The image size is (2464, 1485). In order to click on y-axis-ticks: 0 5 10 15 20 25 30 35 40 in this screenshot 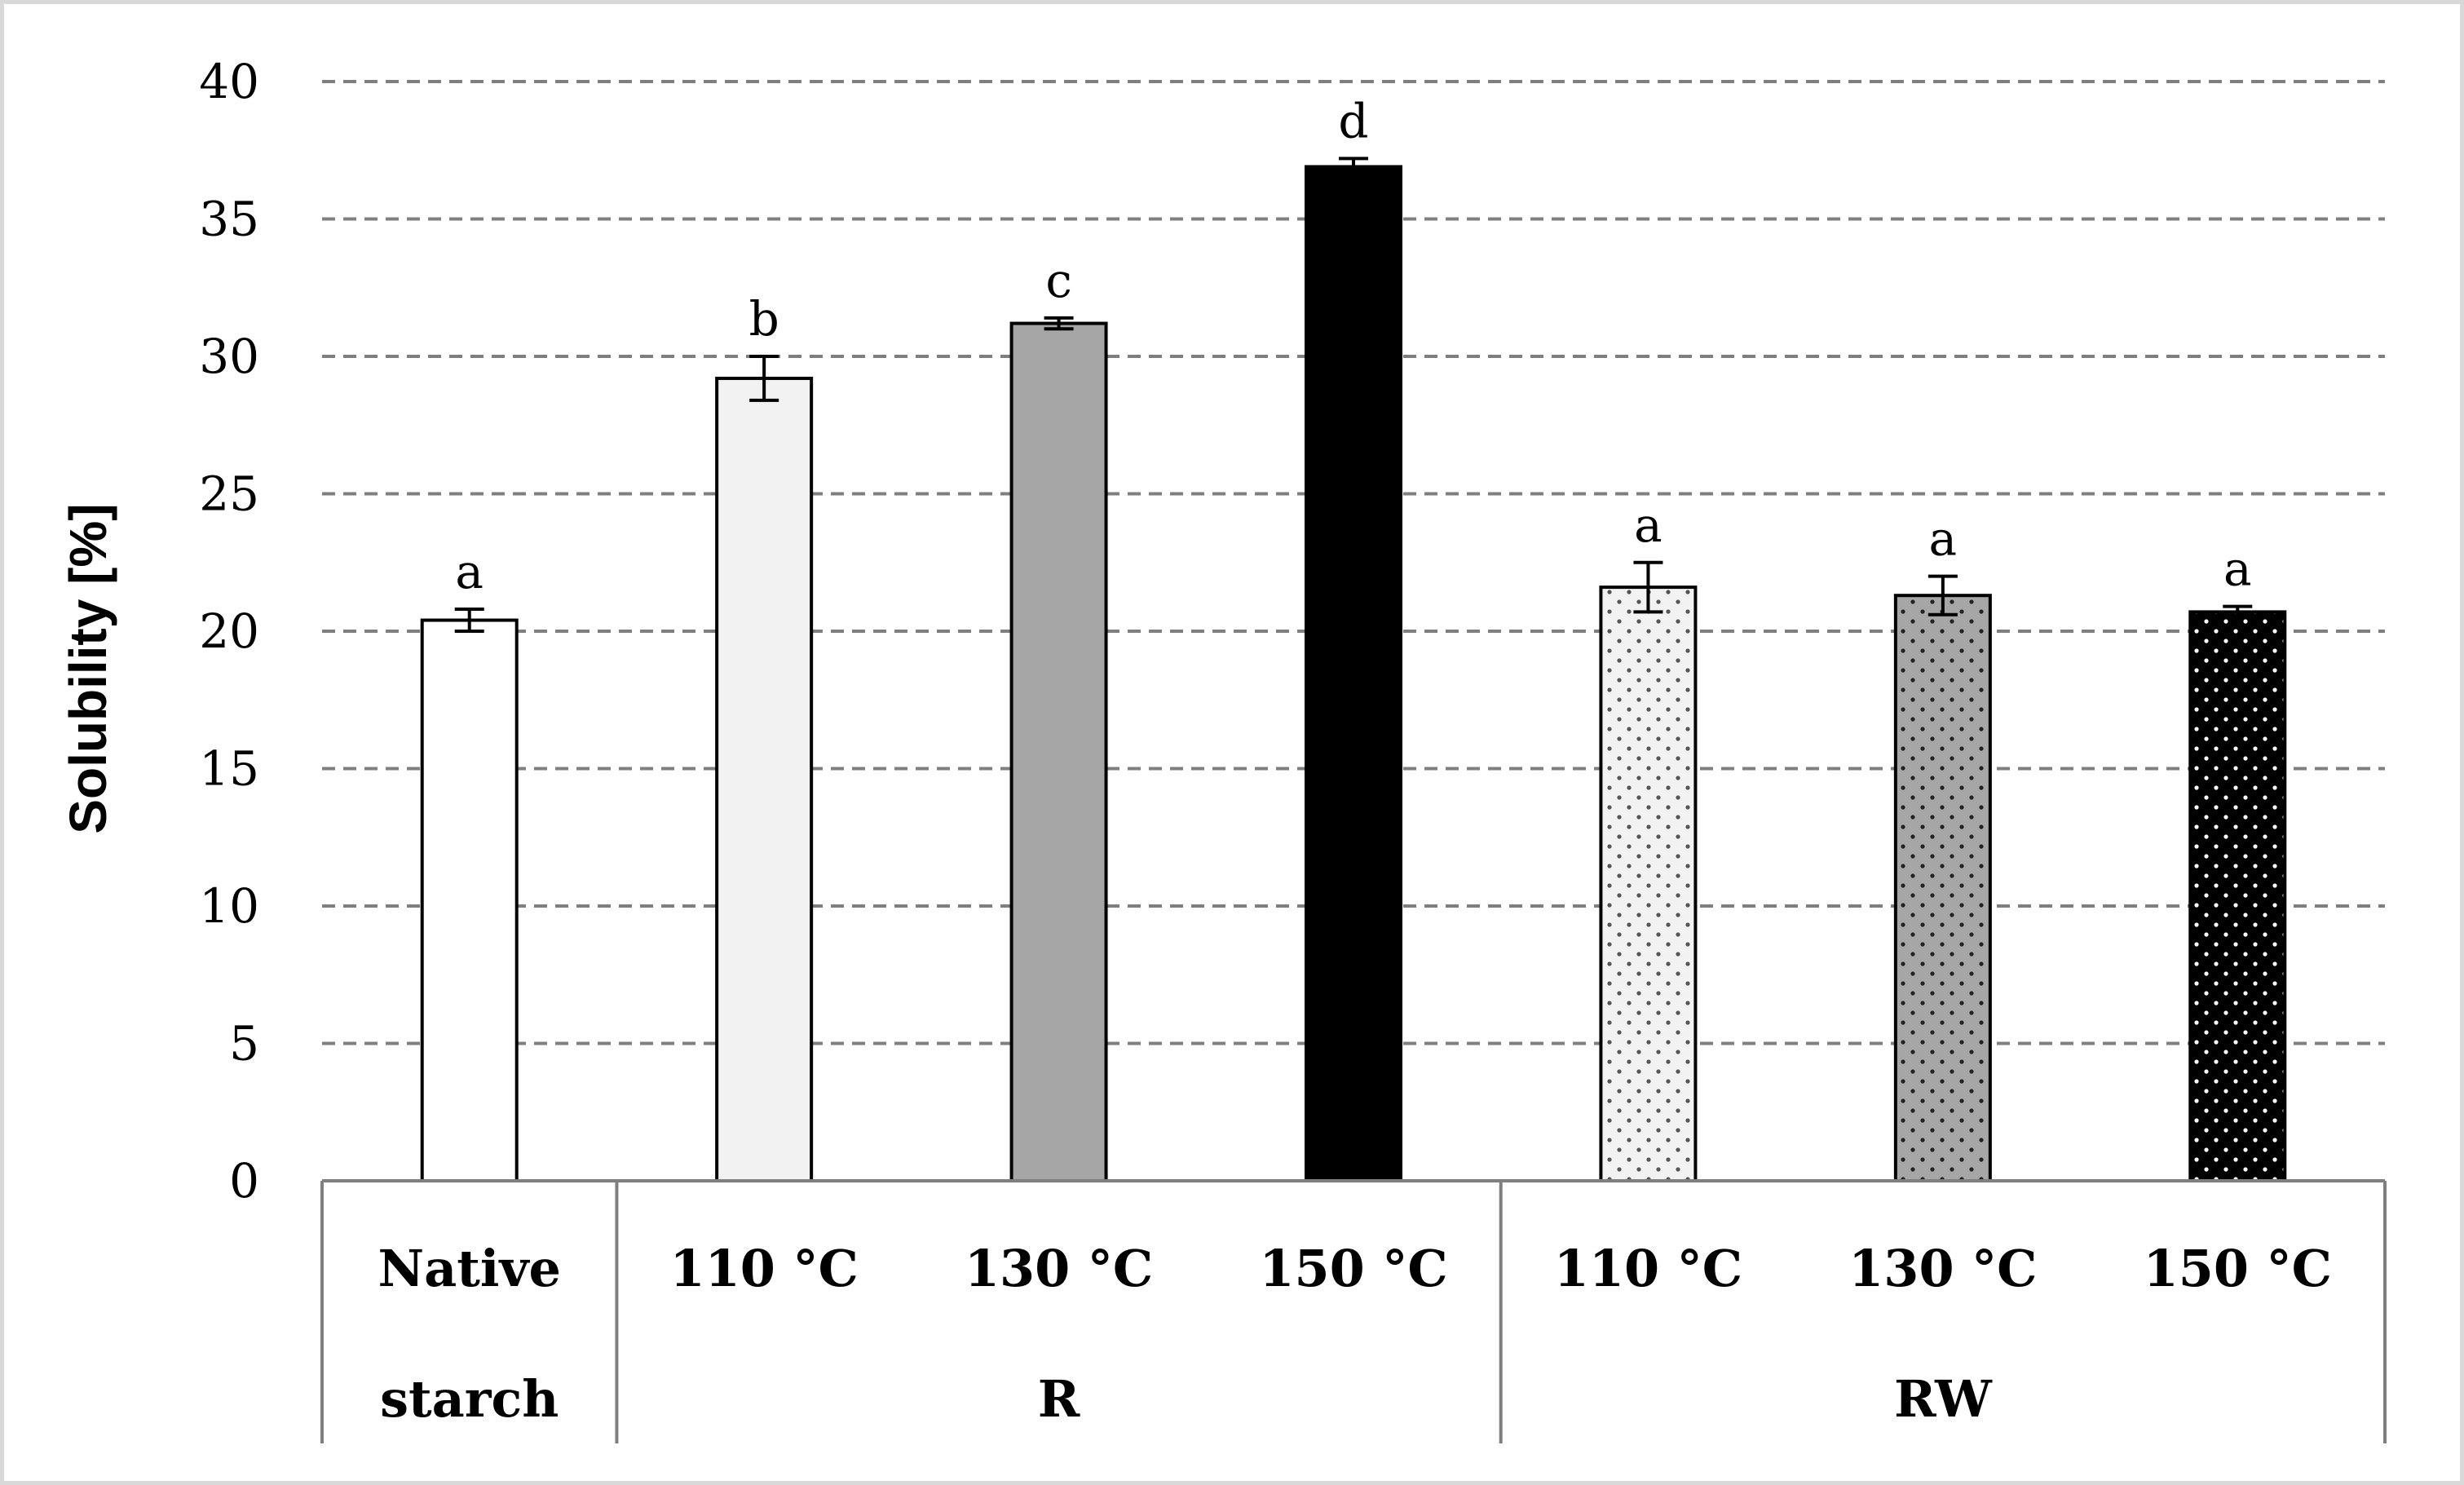, I will do `click(229, 631)`.